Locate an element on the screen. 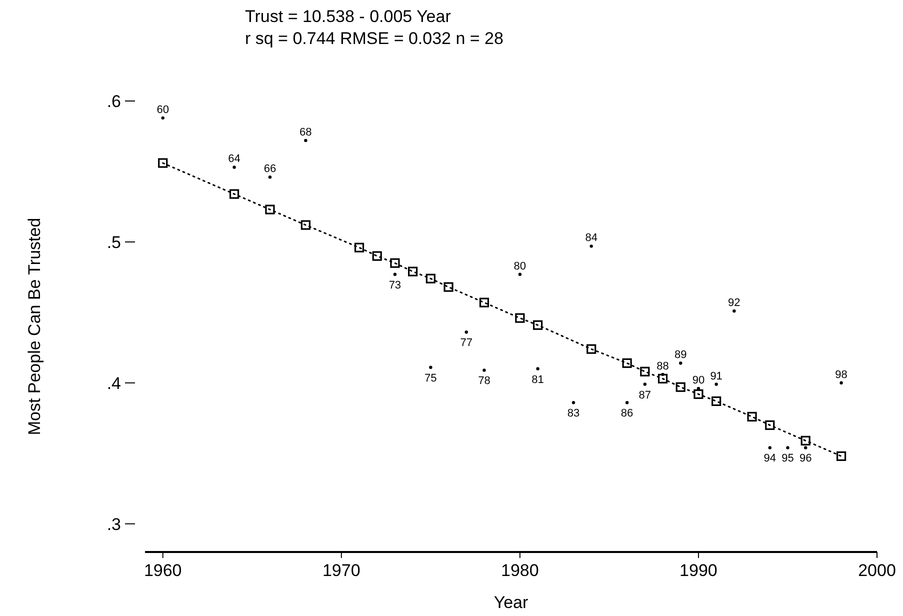  x-tick-label: 1960 is located at coordinates (163, 570).